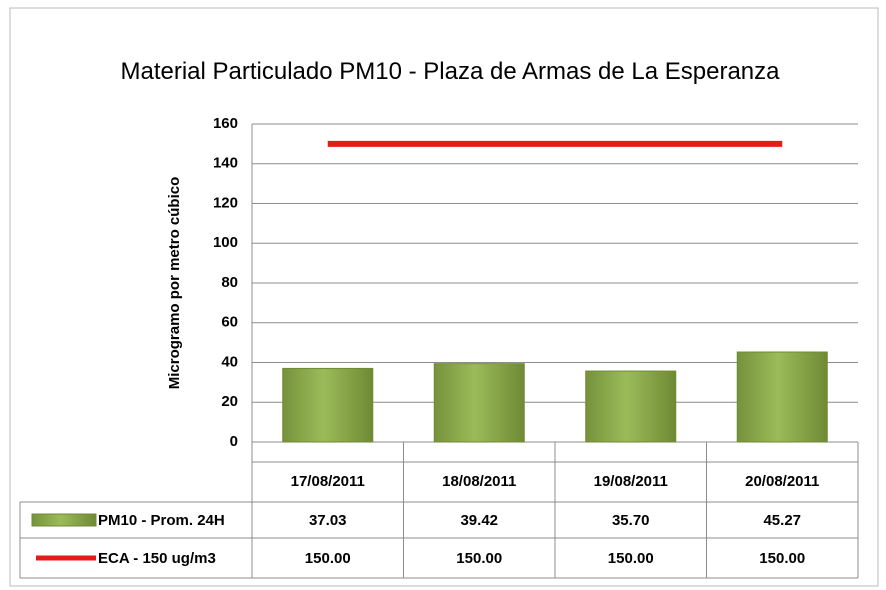 This screenshot has height=590, width=886. Describe the element at coordinates (174, 283) in the screenshot. I see `y-axis-label: Microgramo por metro cúbico` at that location.